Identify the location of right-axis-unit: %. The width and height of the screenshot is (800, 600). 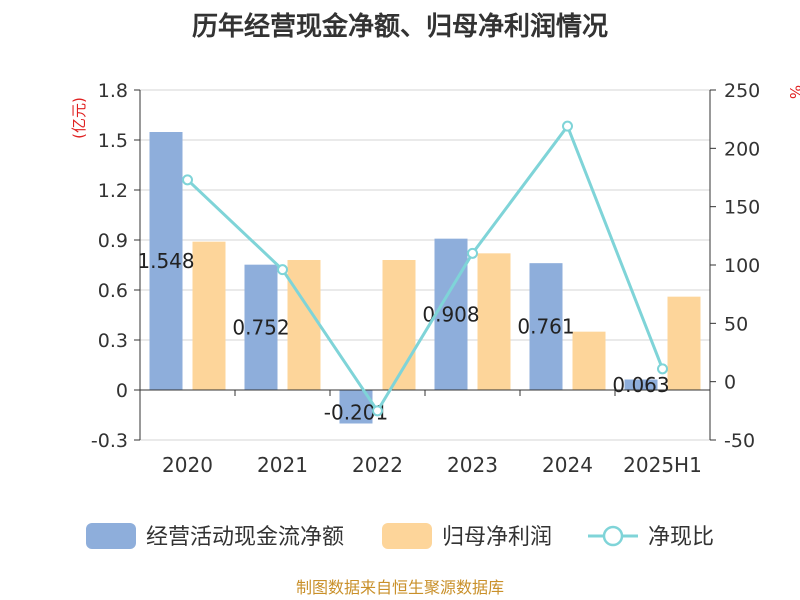
(793, 92).